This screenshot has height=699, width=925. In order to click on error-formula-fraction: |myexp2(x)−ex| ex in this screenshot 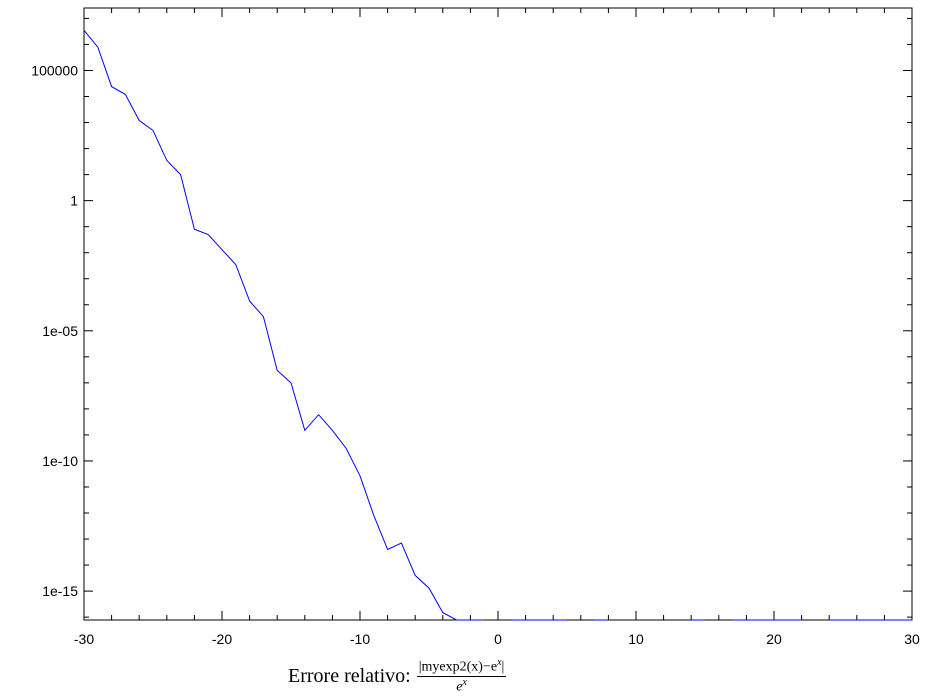, I will do `click(461, 676)`.